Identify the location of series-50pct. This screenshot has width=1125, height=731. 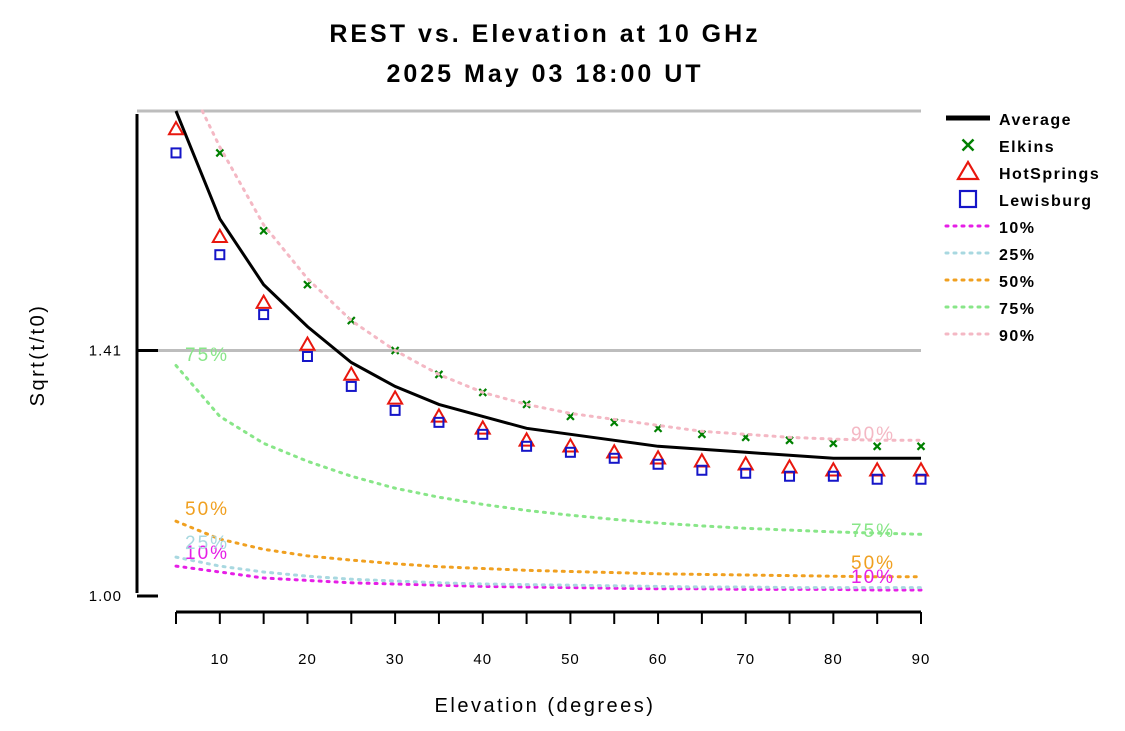
(548, 549).